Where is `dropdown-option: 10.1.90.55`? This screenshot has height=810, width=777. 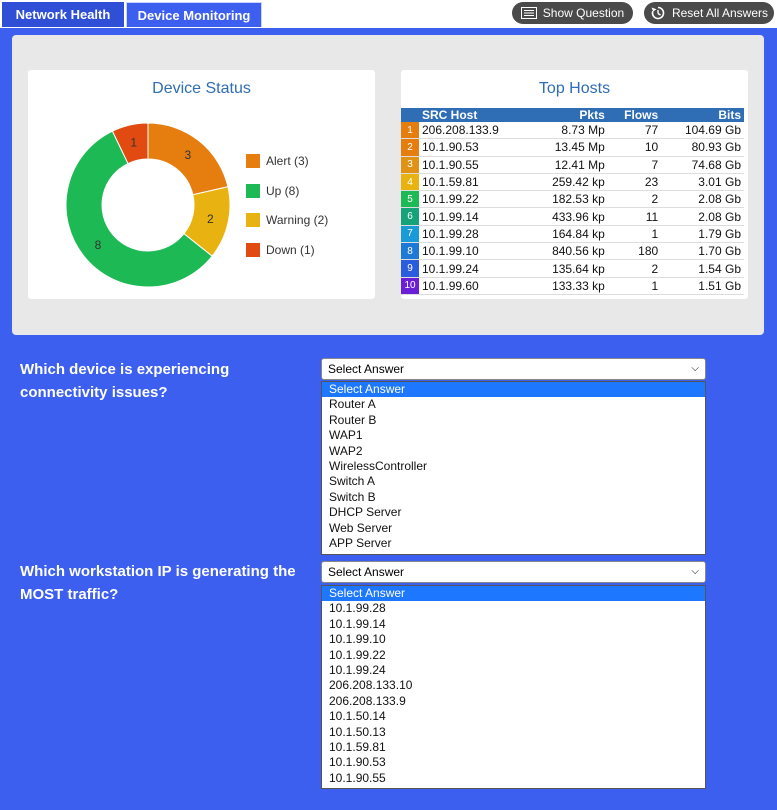 dropdown-option: 10.1.90.55 is located at coordinates (357, 777).